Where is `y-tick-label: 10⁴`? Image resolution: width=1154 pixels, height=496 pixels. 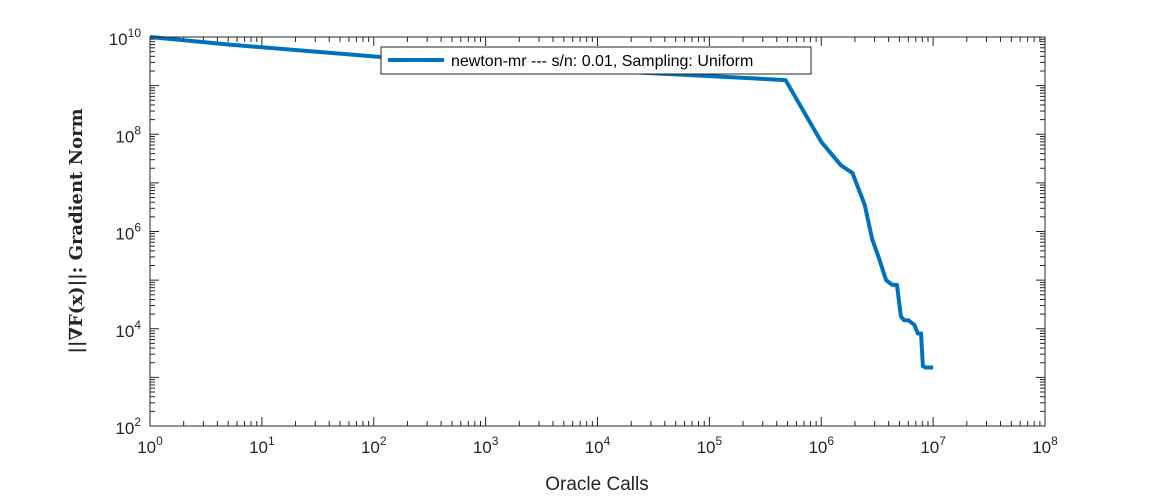 y-tick-label: 10⁴ is located at coordinates (128, 329).